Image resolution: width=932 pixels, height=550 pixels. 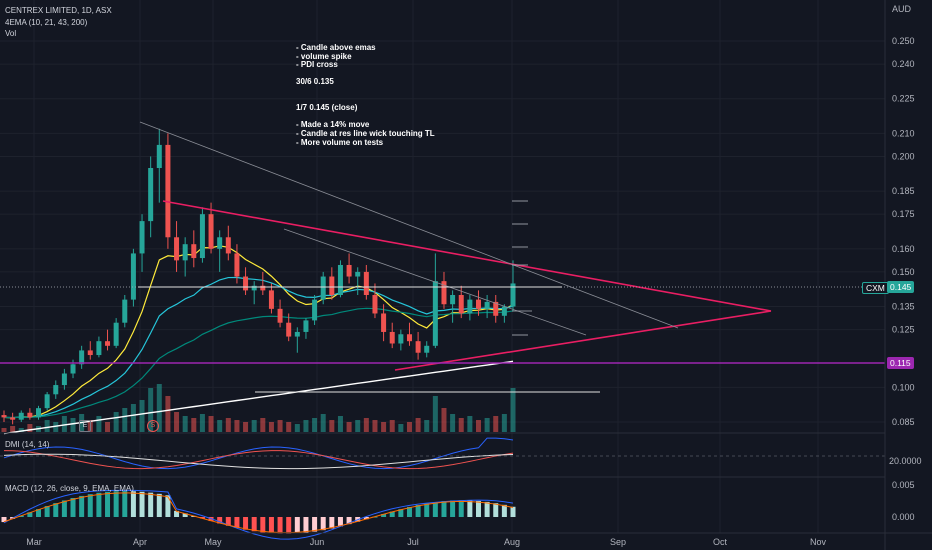 I want to click on dmi-minus-line, so click(x=258, y=460).